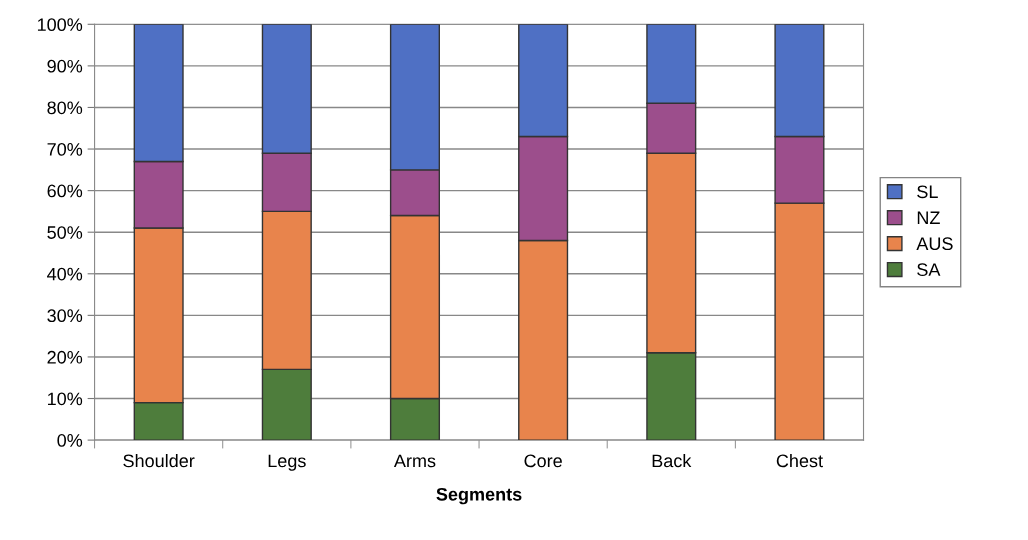  What do you see at coordinates (70, 440) in the screenshot?
I see `y-tick-label: 0%` at bounding box center [70, 440].